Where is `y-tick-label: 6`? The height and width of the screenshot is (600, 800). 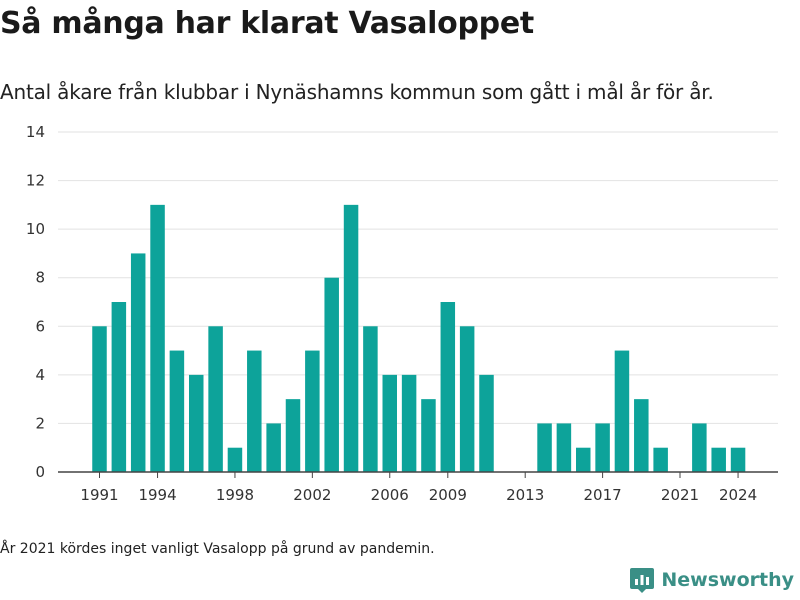 y-tick-label: 6 is located at coordinates (40, 326).